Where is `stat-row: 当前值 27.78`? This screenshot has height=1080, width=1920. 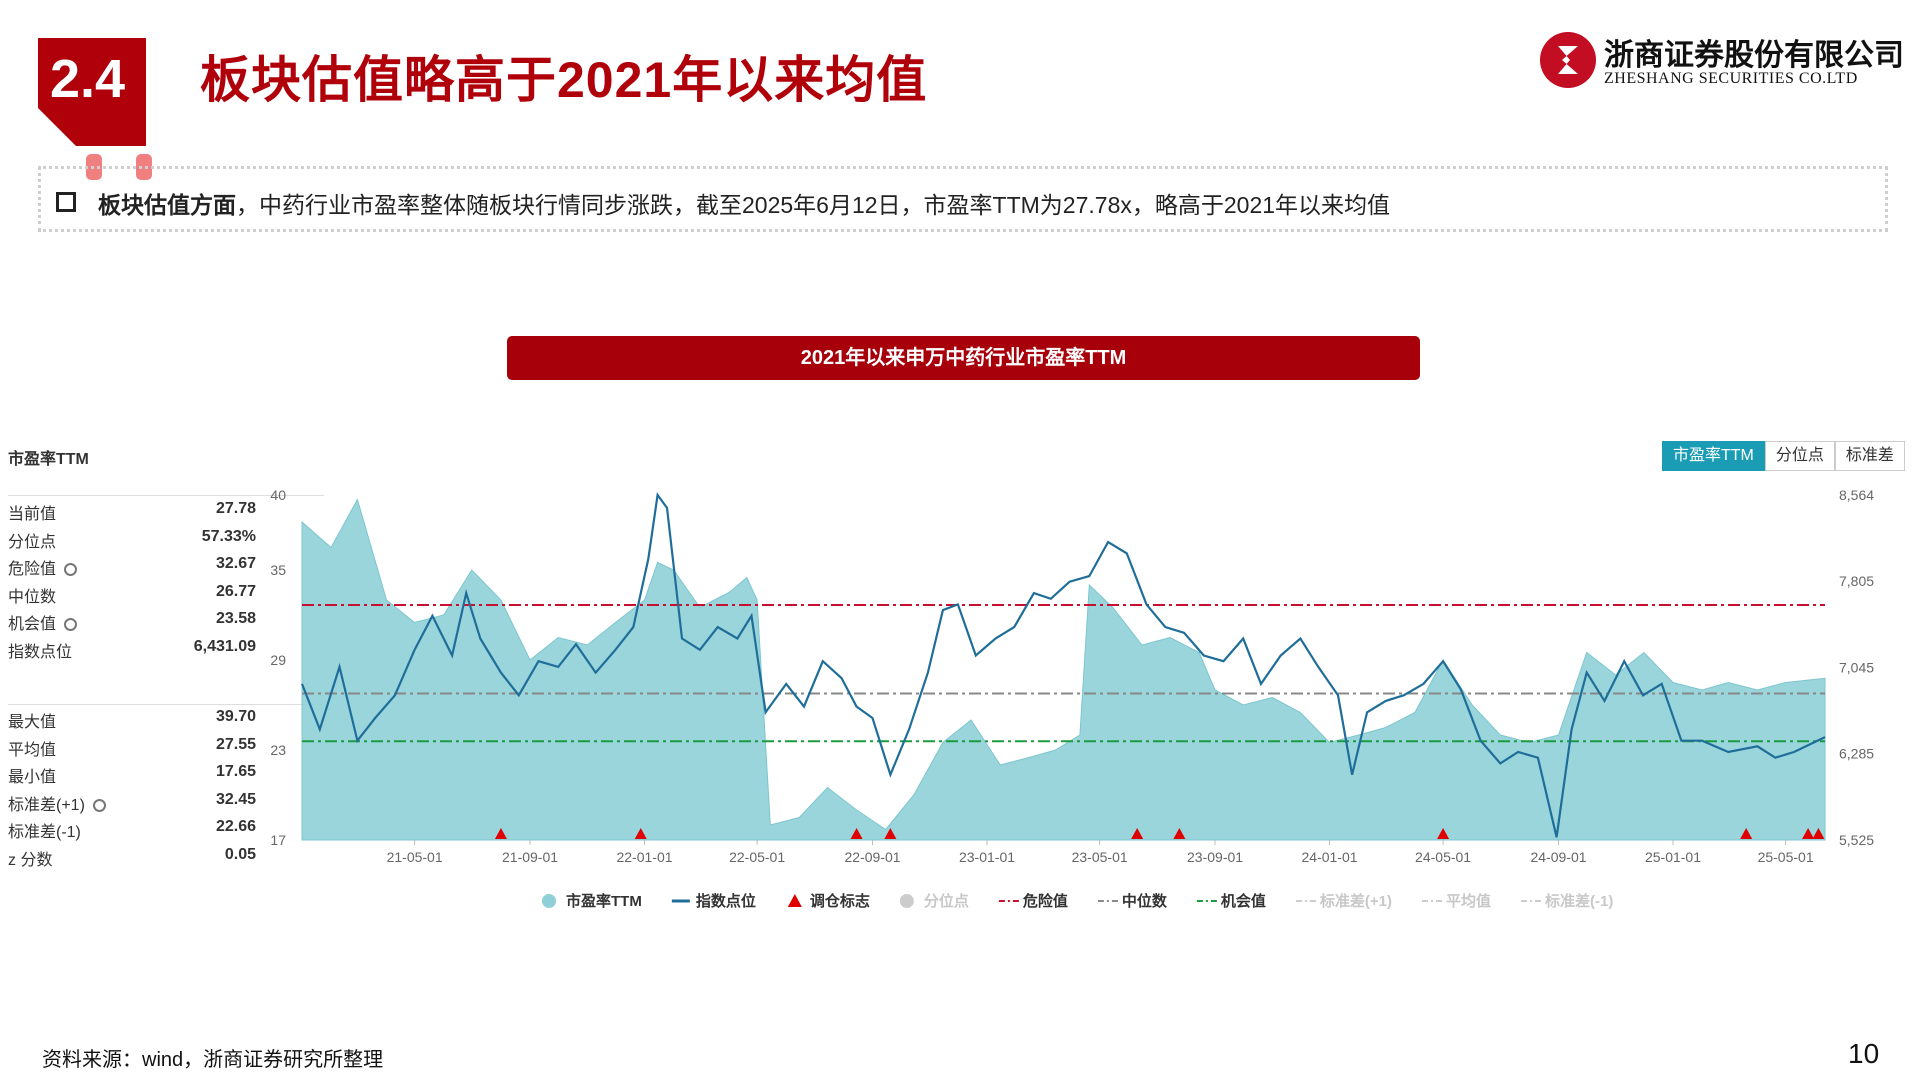
stat-row: 当前值 27.78 is located at coordinates (132, 513).